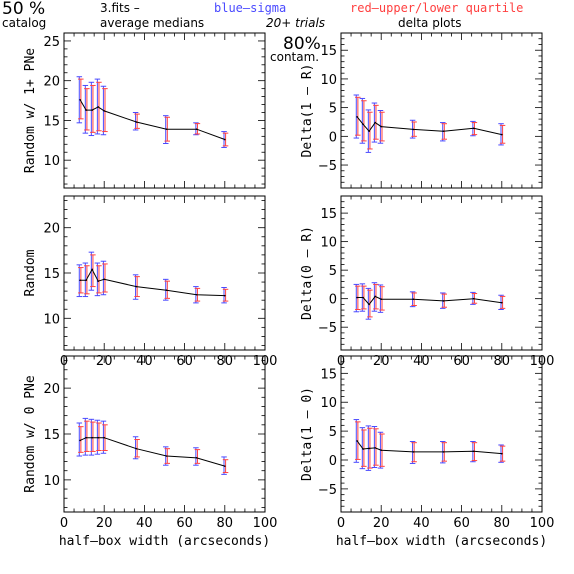 This screenshot has height=574, width=574. Describe the element at coordinates (152, 23) in the screenshot. I see `header-average-medians: average medians` at that location.